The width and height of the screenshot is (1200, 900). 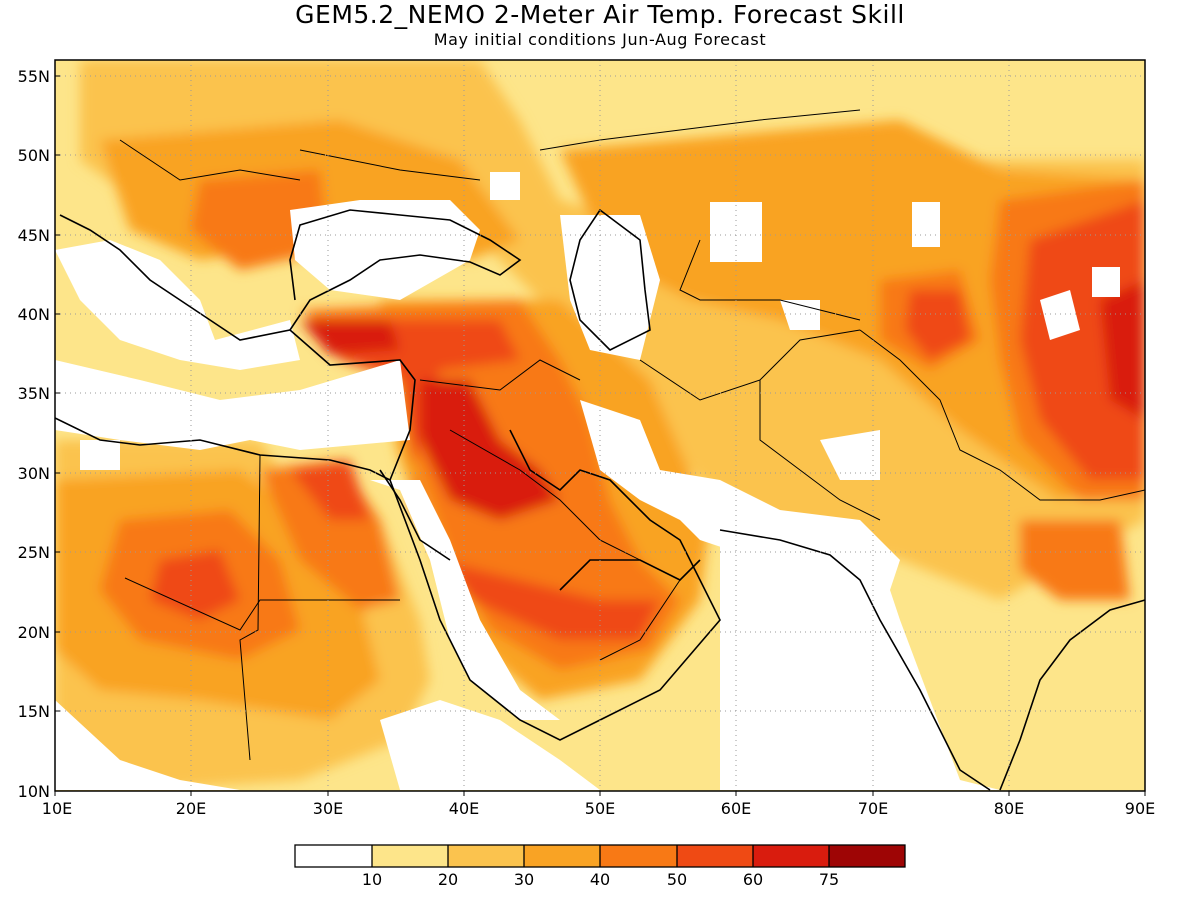 What do you see at coordinates (34, 552) in the screenshot?
I see `lat-label: 25N` at bounding box center [34, 552].